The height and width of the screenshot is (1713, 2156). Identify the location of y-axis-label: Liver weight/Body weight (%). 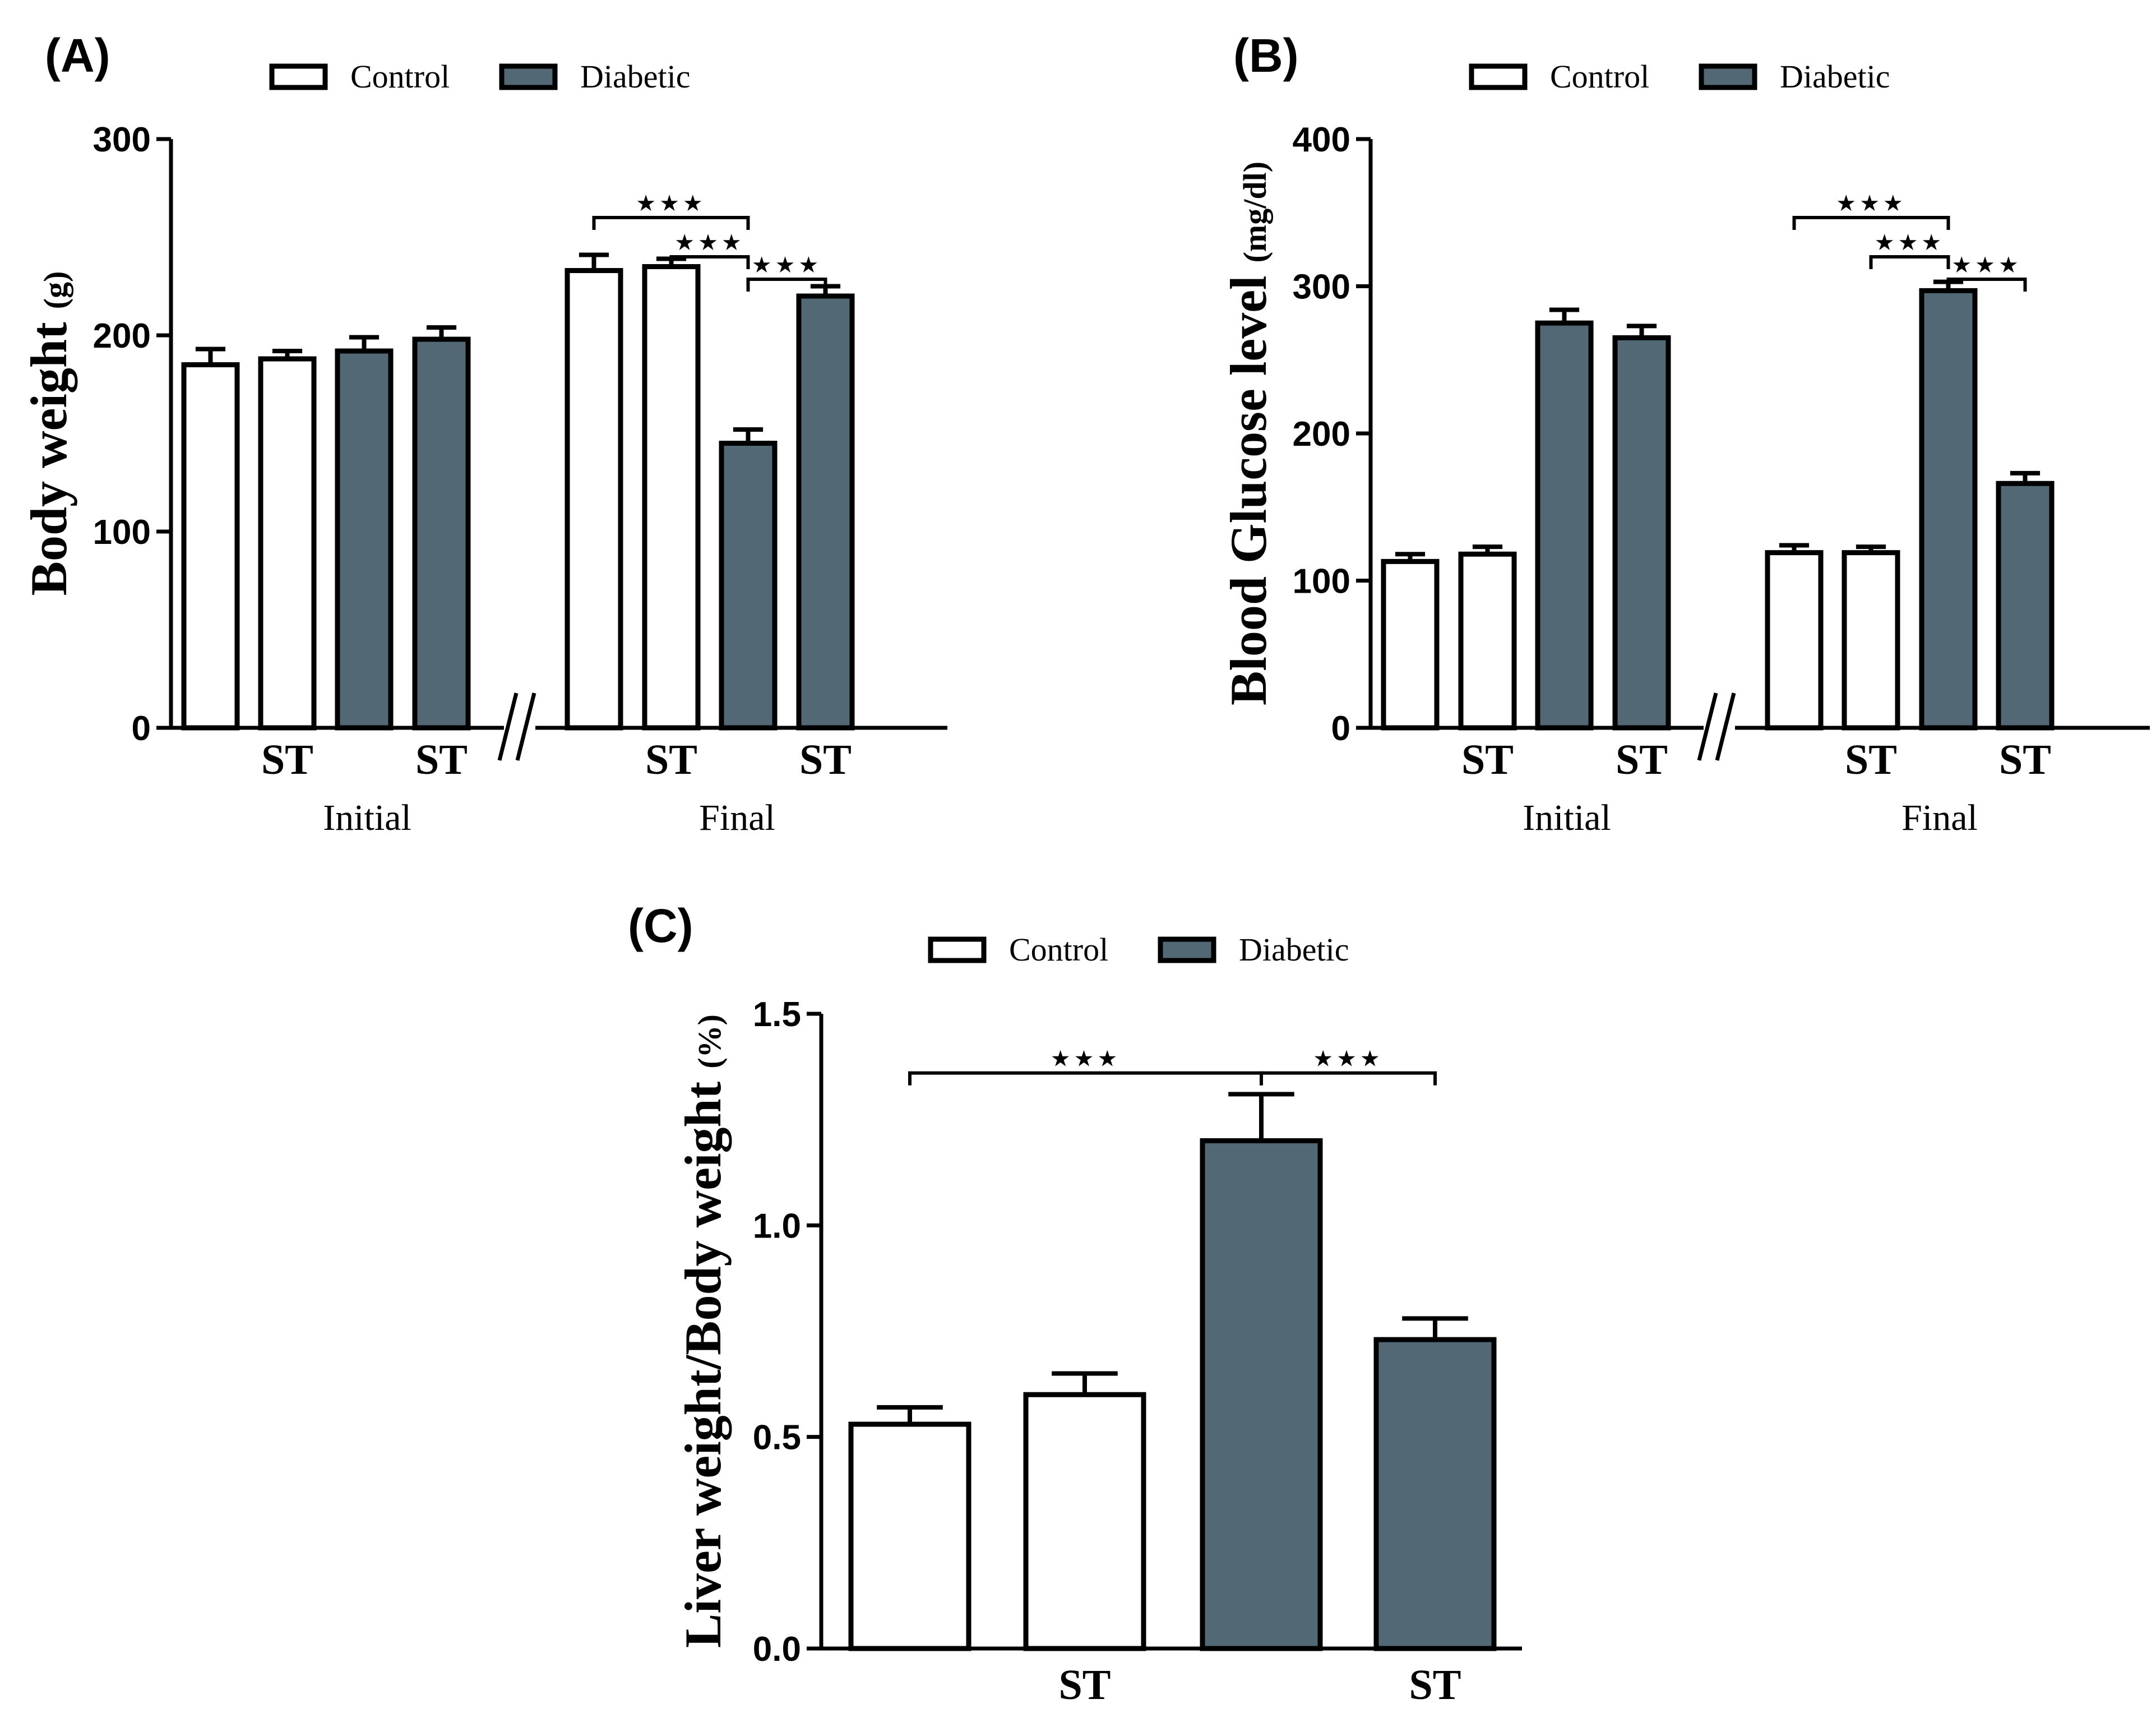
(703, 1331).